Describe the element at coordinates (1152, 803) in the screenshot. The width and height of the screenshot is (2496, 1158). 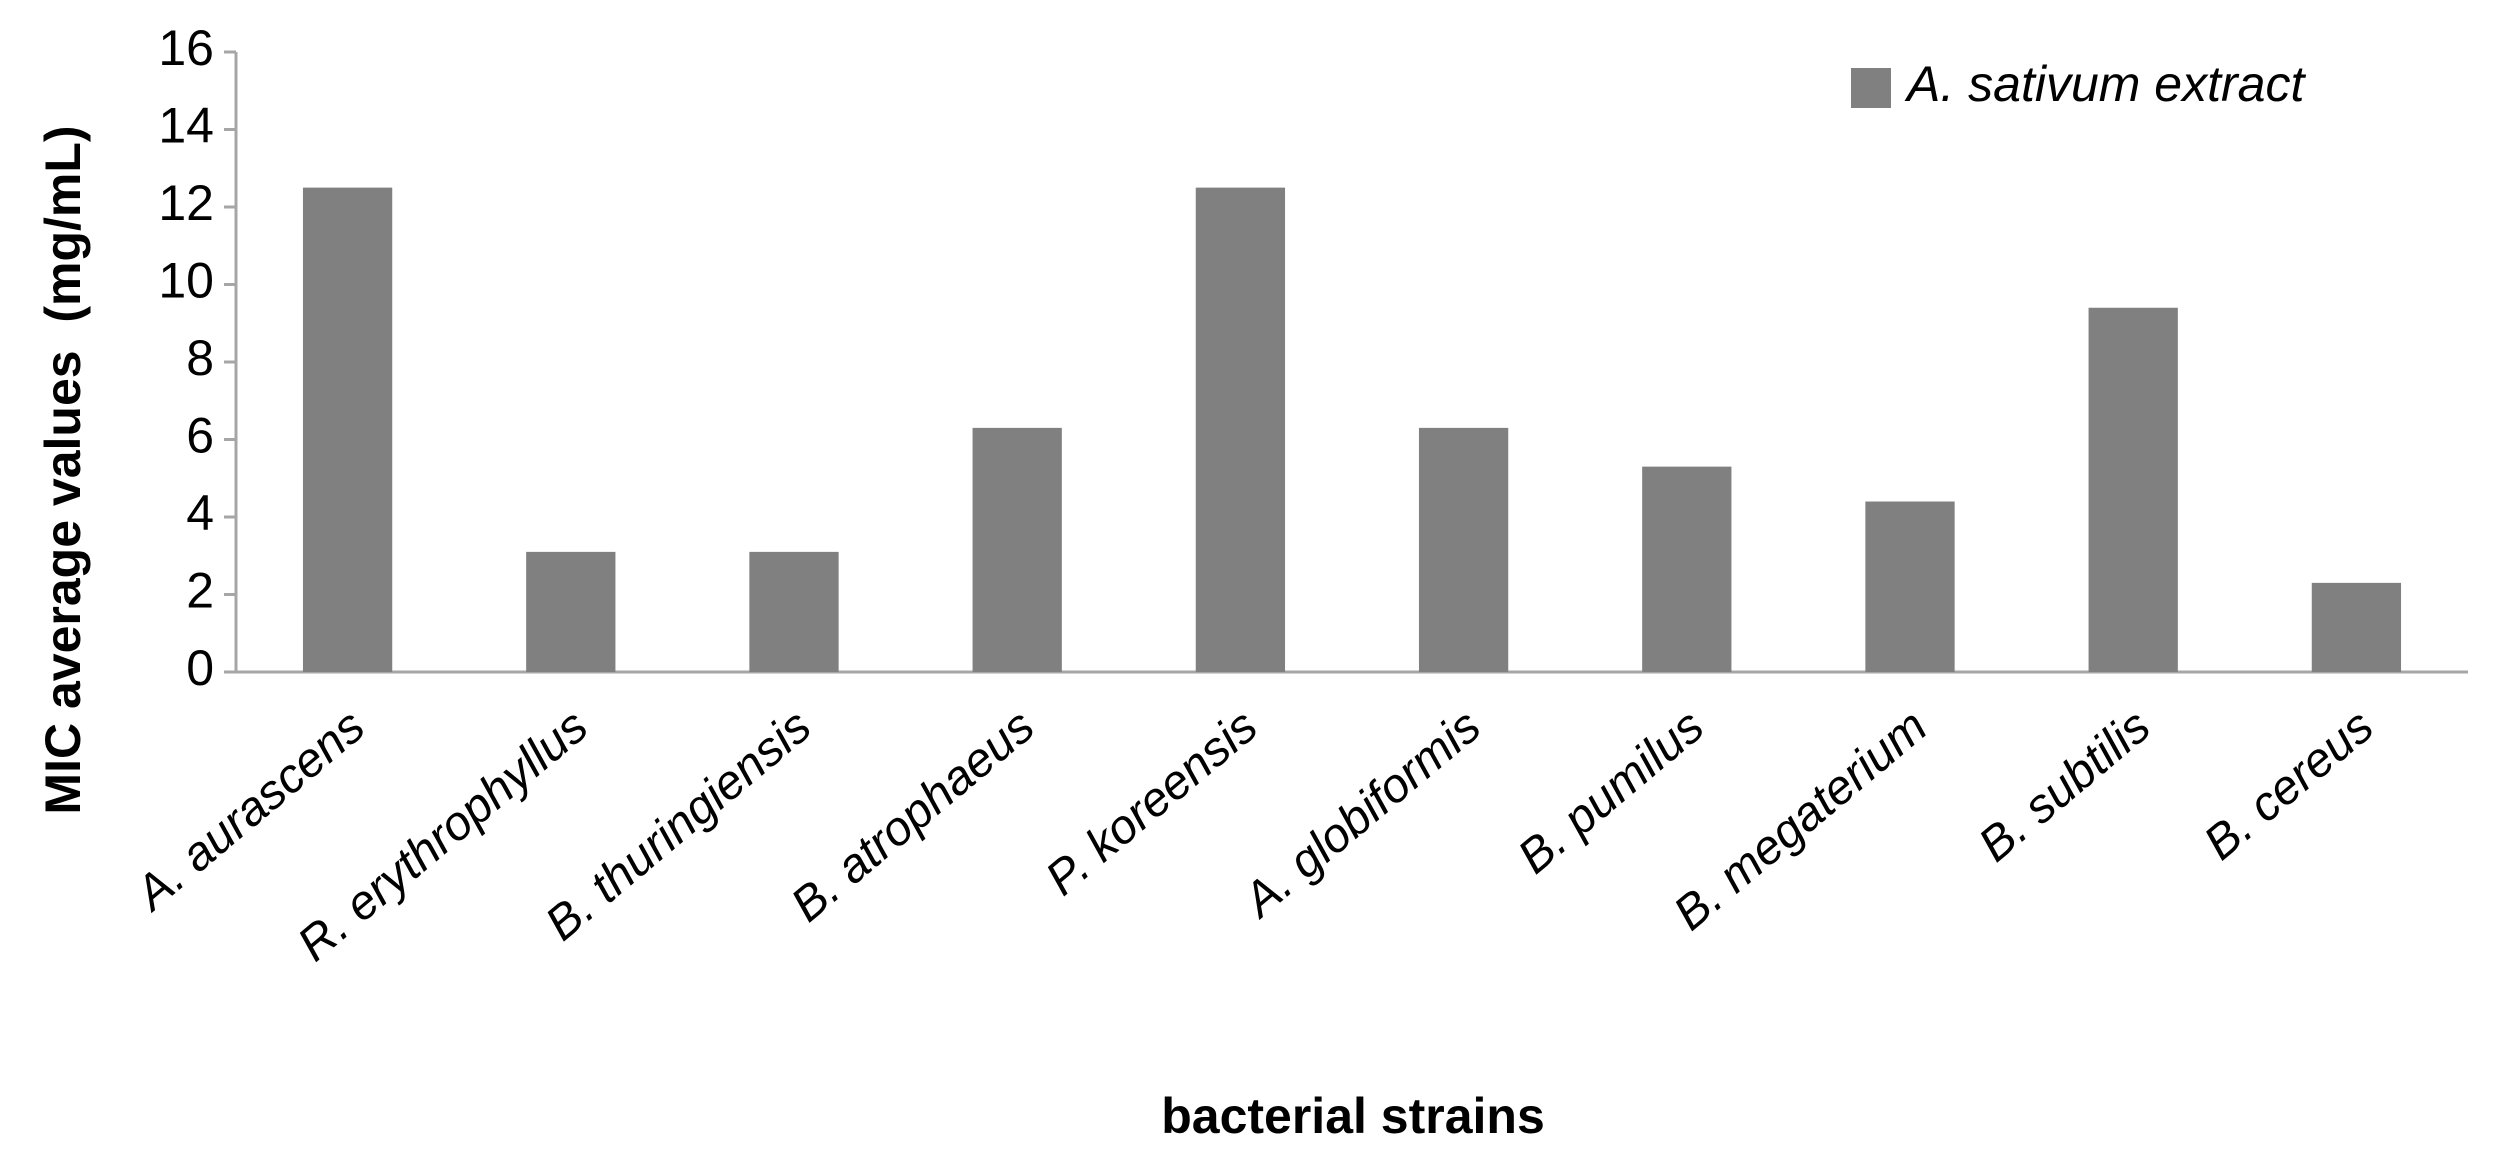
I see `x-tick-label: P. koreensis` at that location.